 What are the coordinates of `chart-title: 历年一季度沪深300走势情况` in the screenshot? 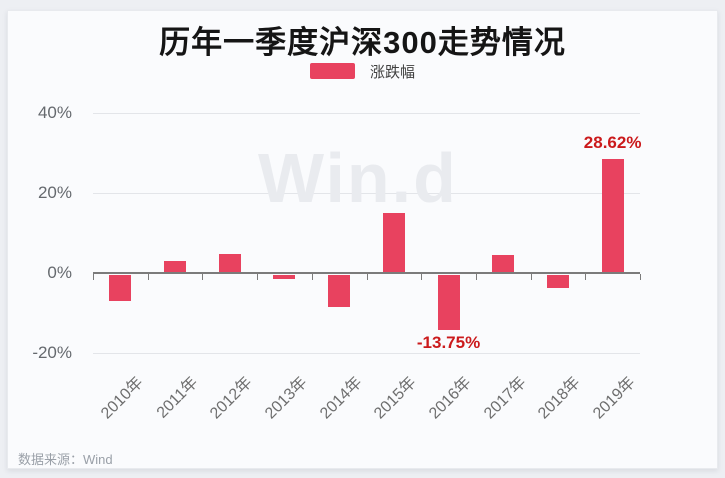 It's located at (362, 42).